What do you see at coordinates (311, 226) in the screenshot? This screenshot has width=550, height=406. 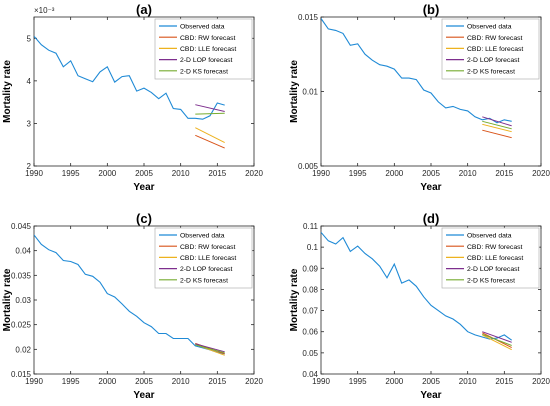 I see `y-tick-label: 0.11` at bounding box center [311, 226].